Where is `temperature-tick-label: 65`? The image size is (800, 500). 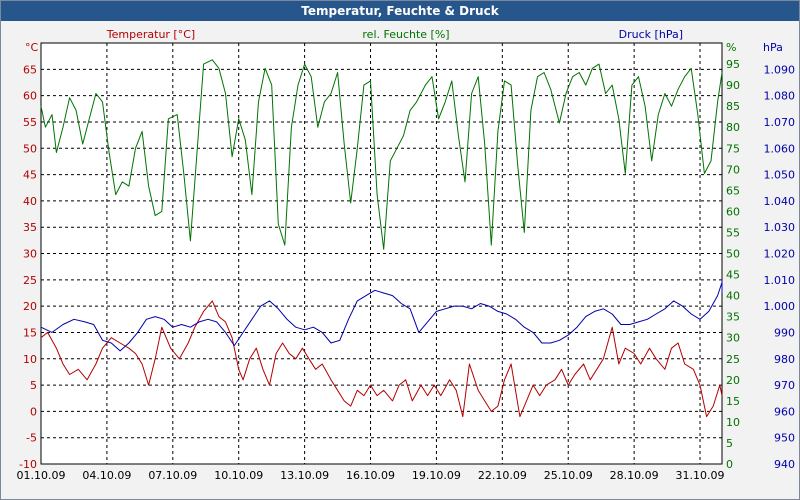 temperature-tick-label: 65 is located at coordinates (30, 69).